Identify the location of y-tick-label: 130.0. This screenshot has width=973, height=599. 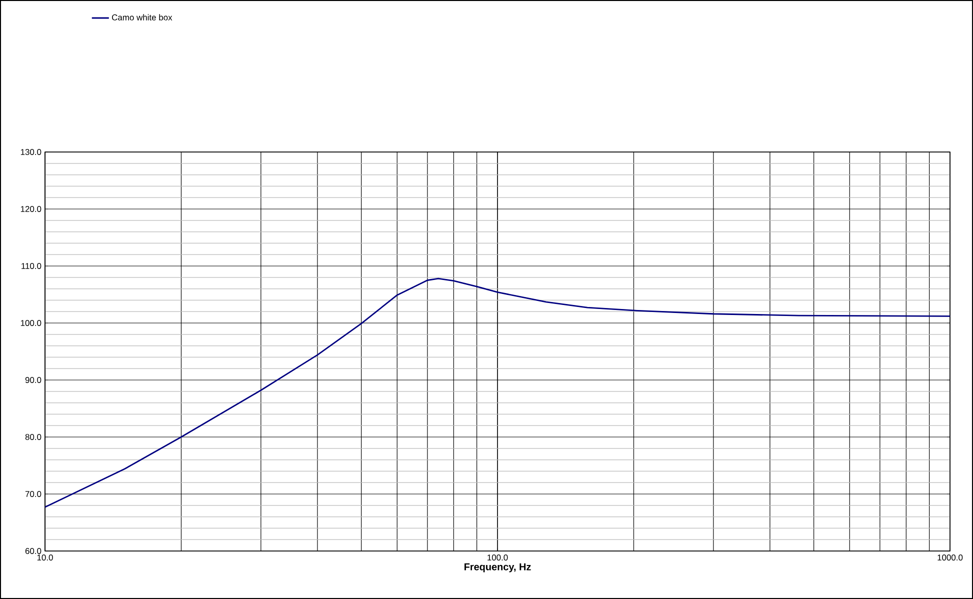
(31, 152).